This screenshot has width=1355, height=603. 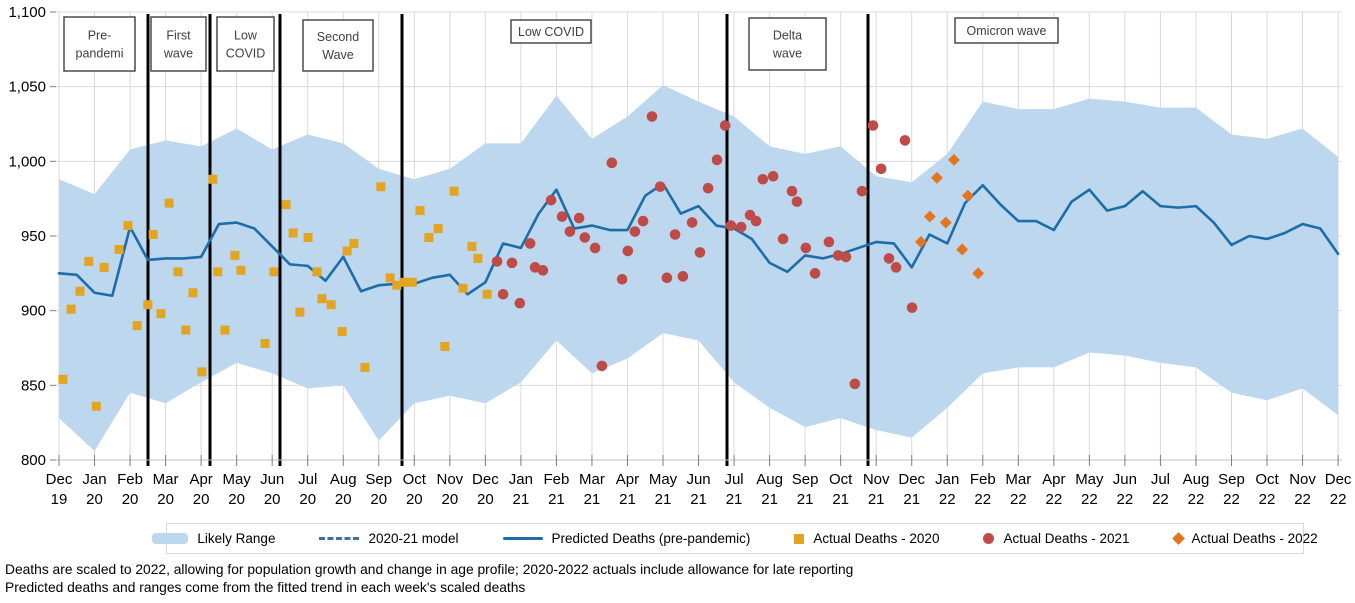 I want to click on legend-item-square: Actual Deaths - 2020, so click(x=866, y=538).